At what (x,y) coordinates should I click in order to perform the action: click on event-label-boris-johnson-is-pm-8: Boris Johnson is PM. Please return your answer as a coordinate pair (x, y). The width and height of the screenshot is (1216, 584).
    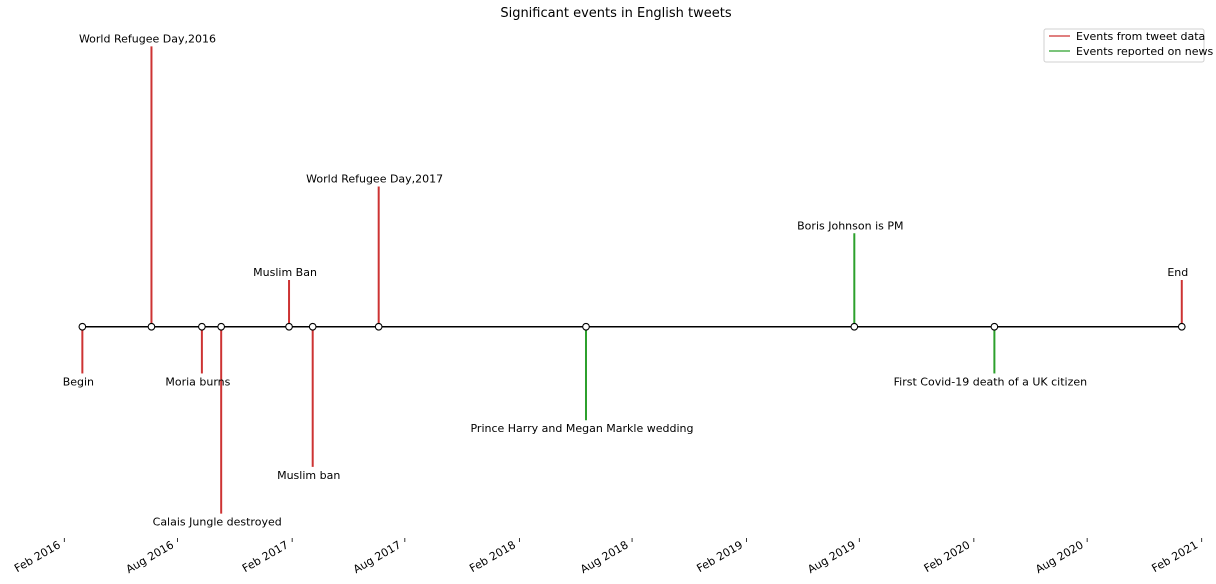
    Looking at the image, I should click on (850, 225).